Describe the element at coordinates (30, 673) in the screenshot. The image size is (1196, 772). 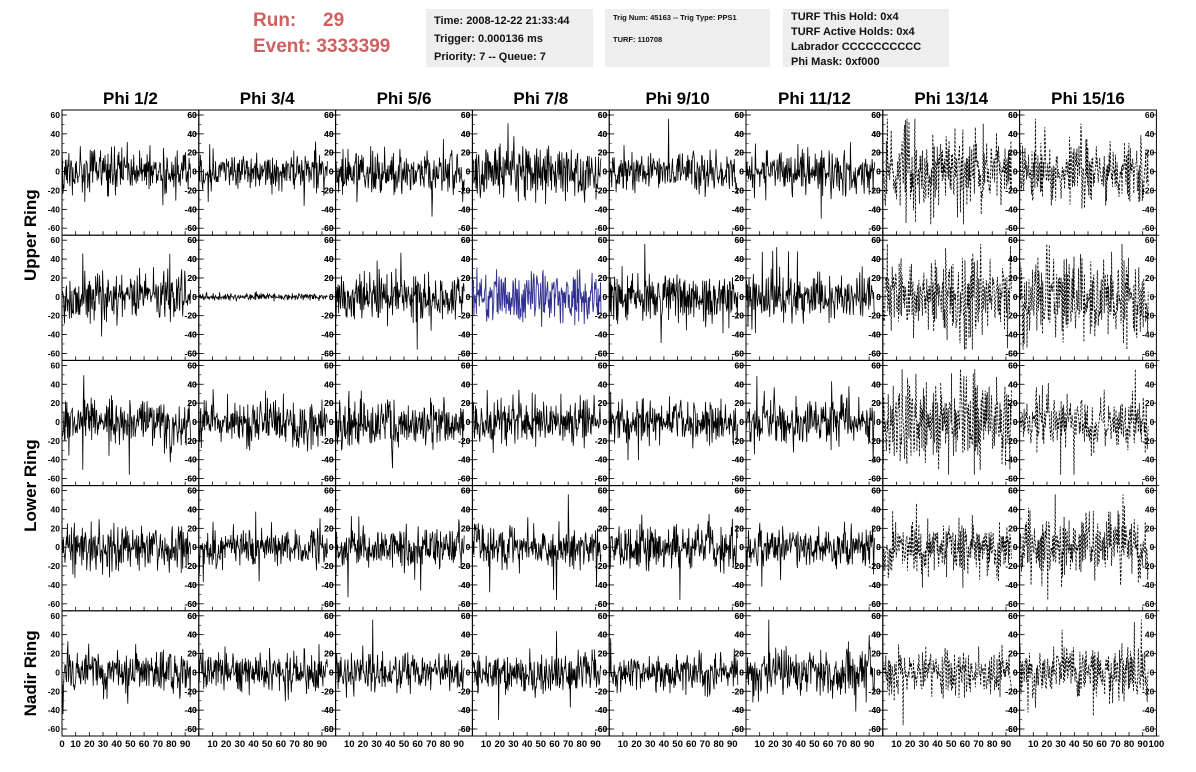
I see `row-label: Nadir Ring` at that location.